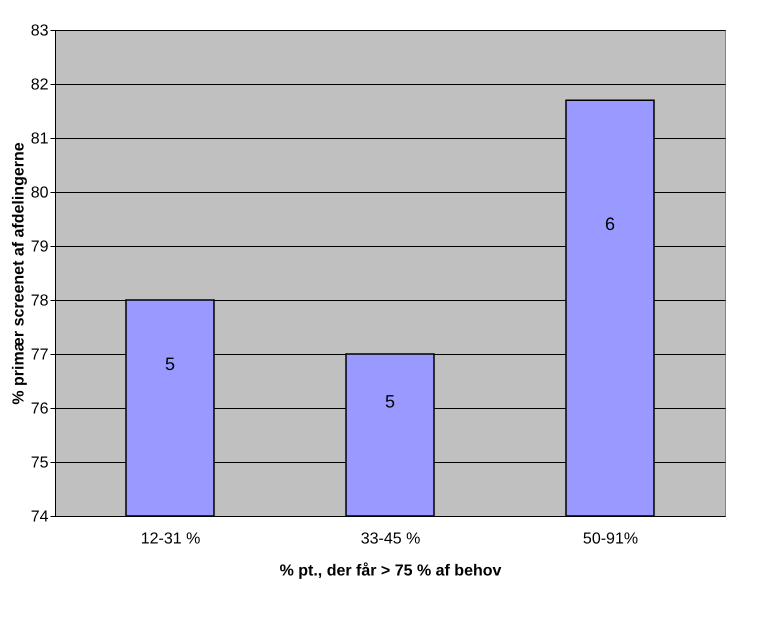 This screenshot has height=626, width=779. Describe the element at coordinates (19, 273) in the screenshot. I see `y-axis-title: % primær screenet af afdelingerne` at that location.